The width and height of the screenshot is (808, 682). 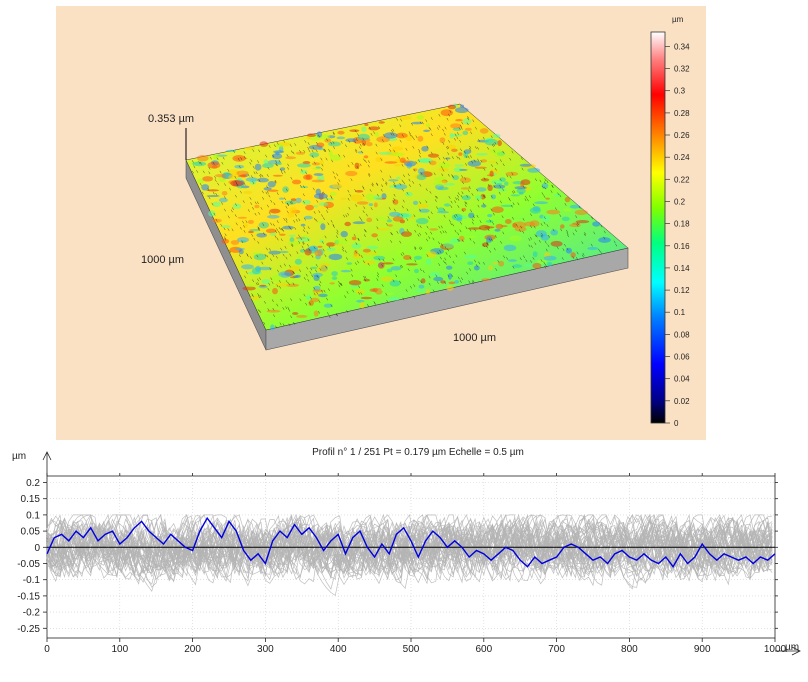 I want to click on x-tick-label: 800, so click(x=629, y=649).